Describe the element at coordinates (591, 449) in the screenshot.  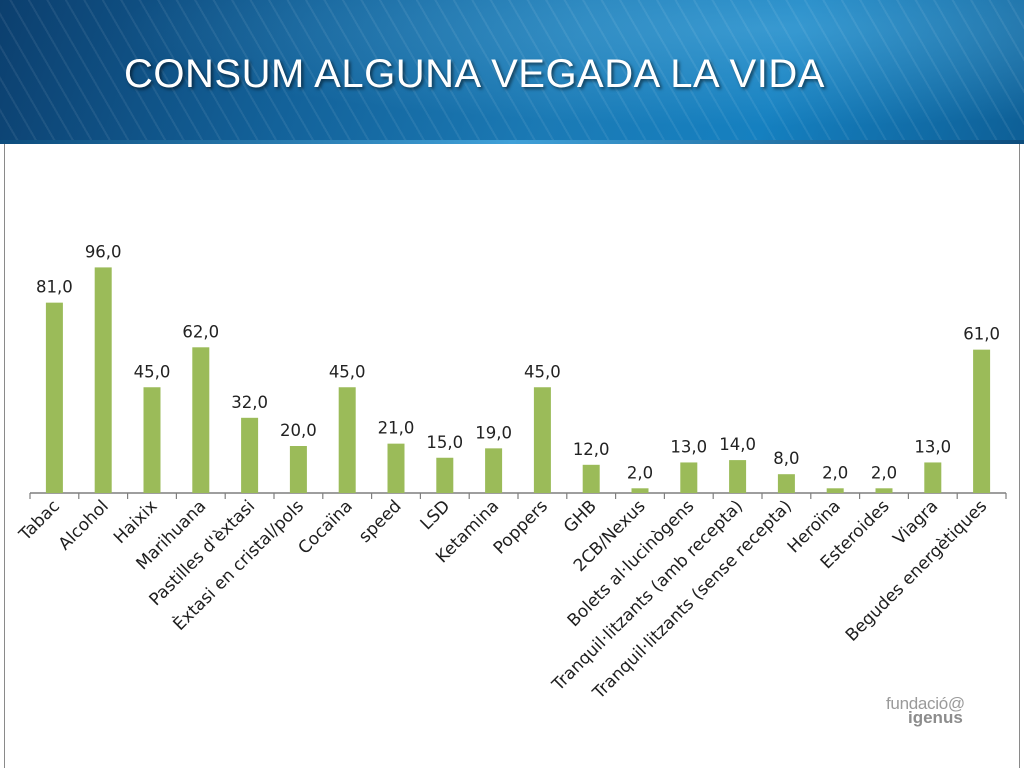
I see `data-label: 12,0` at that location.